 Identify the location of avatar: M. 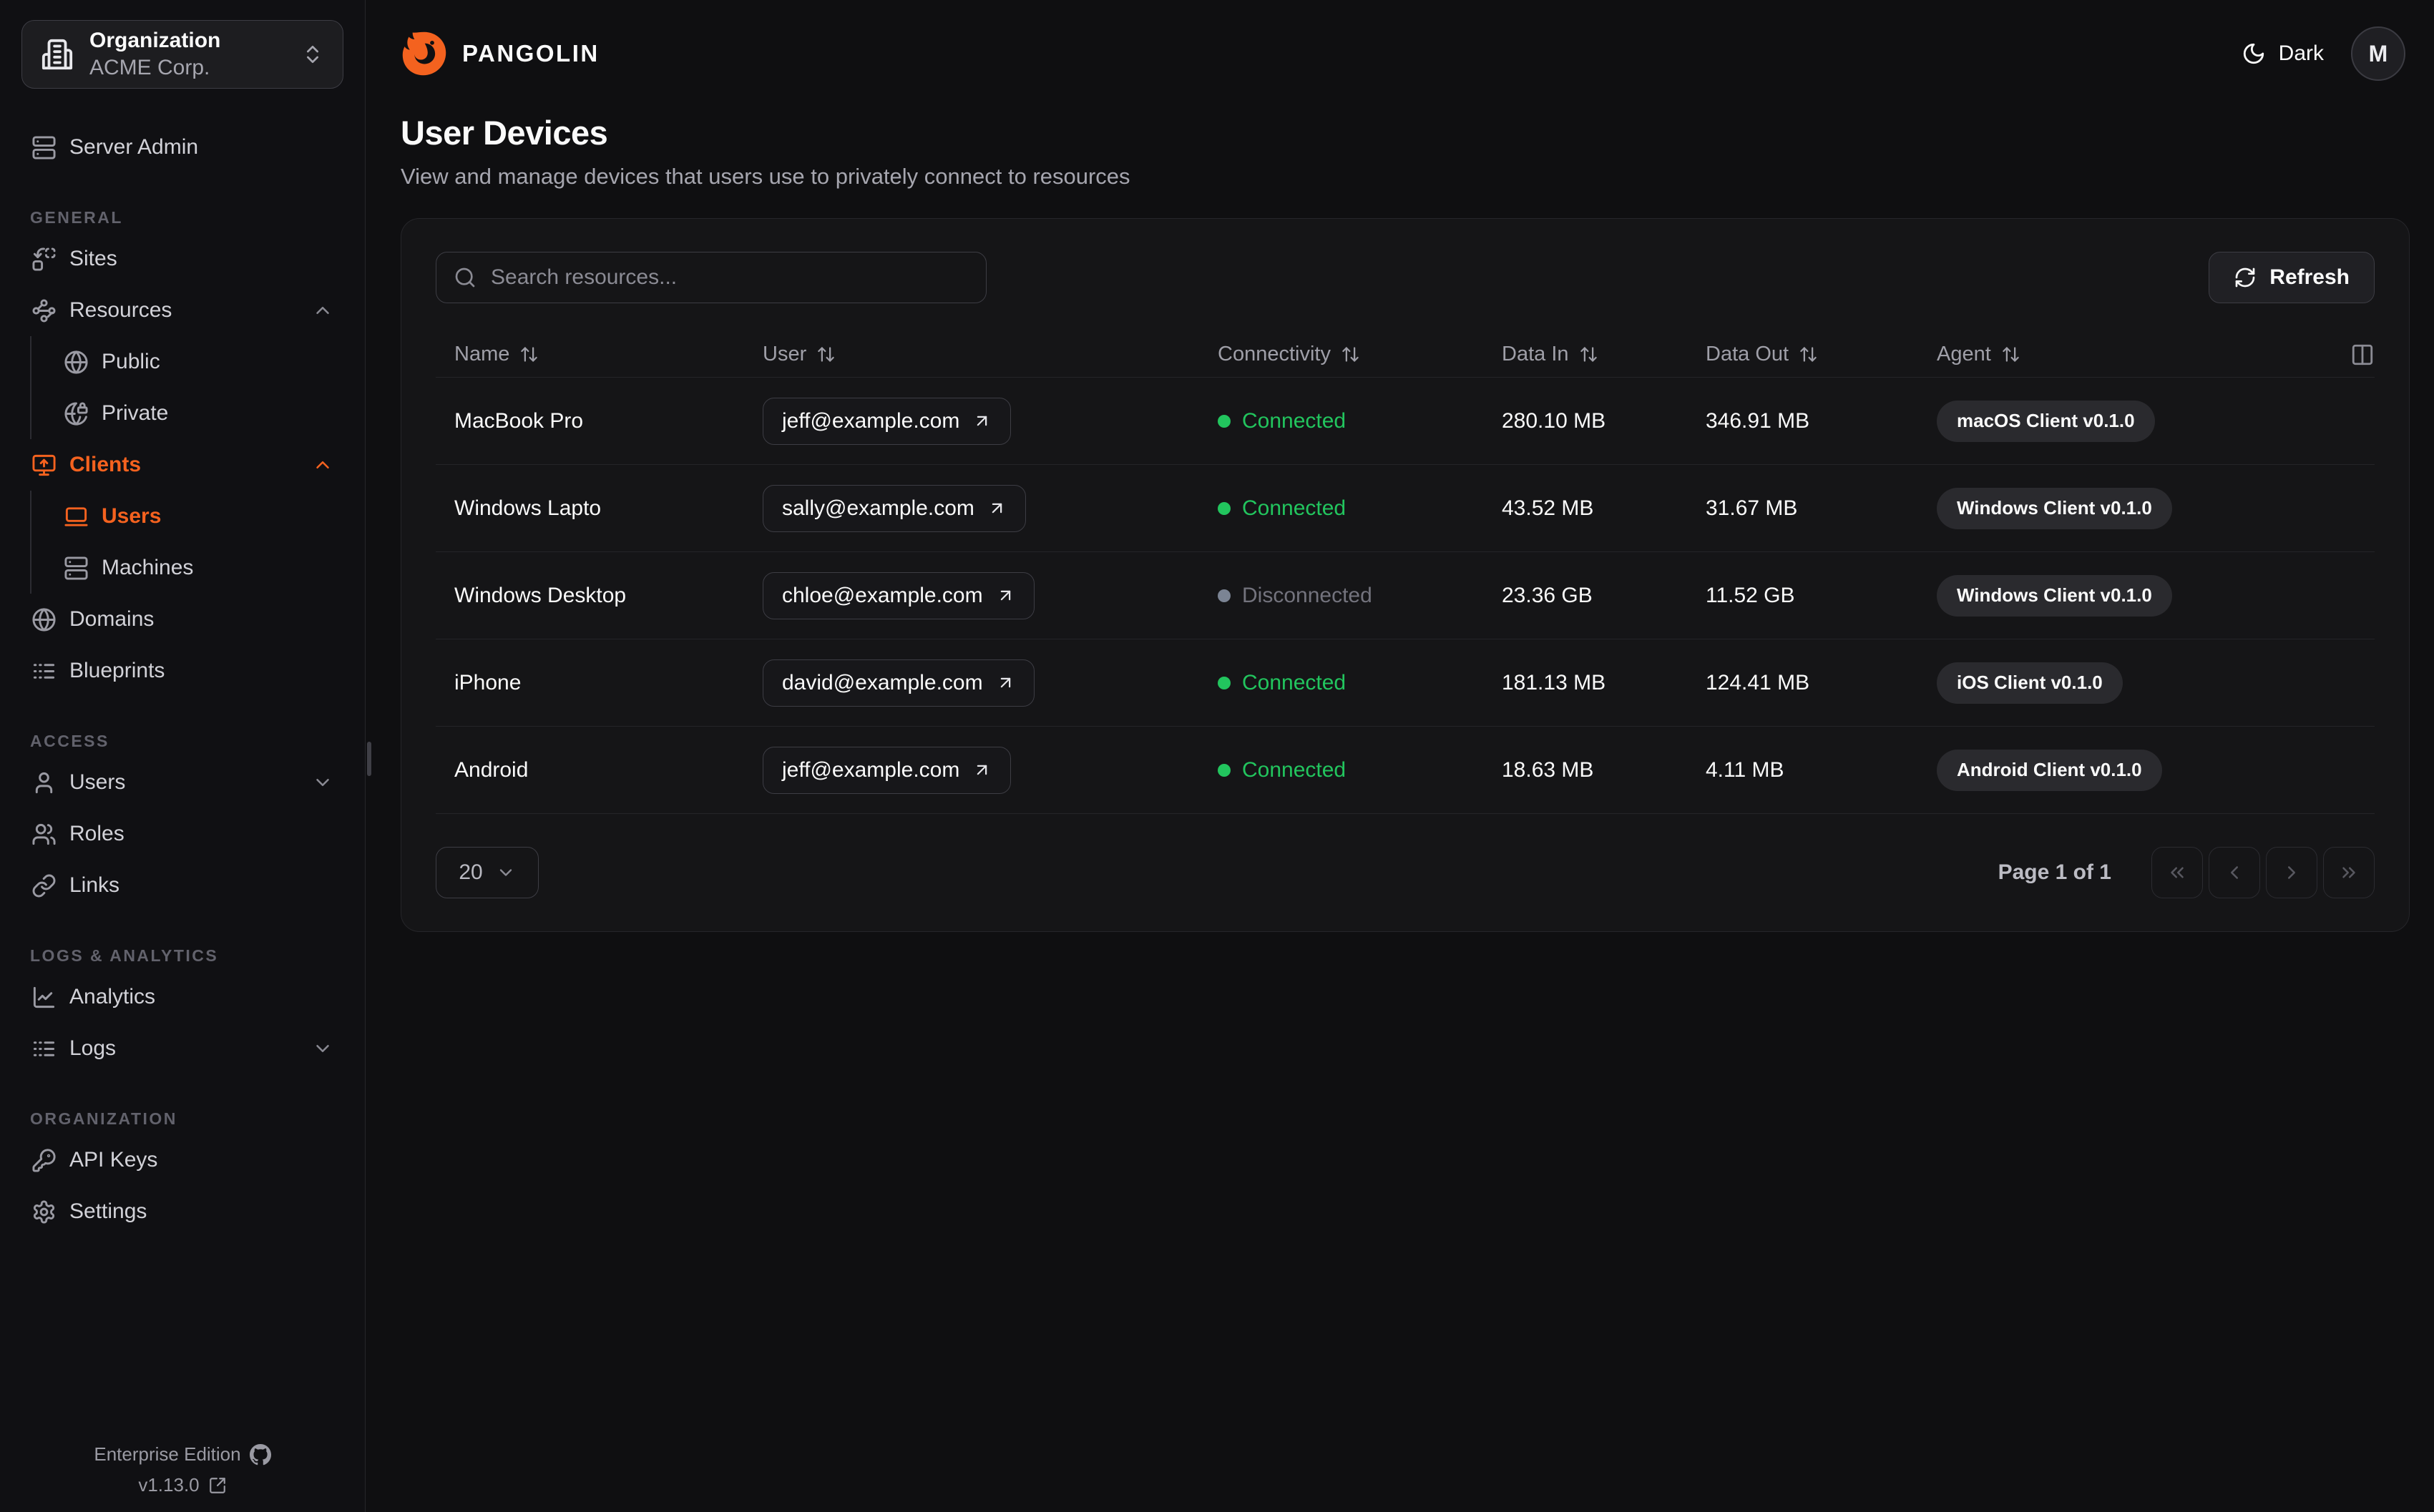
(2378, 53).